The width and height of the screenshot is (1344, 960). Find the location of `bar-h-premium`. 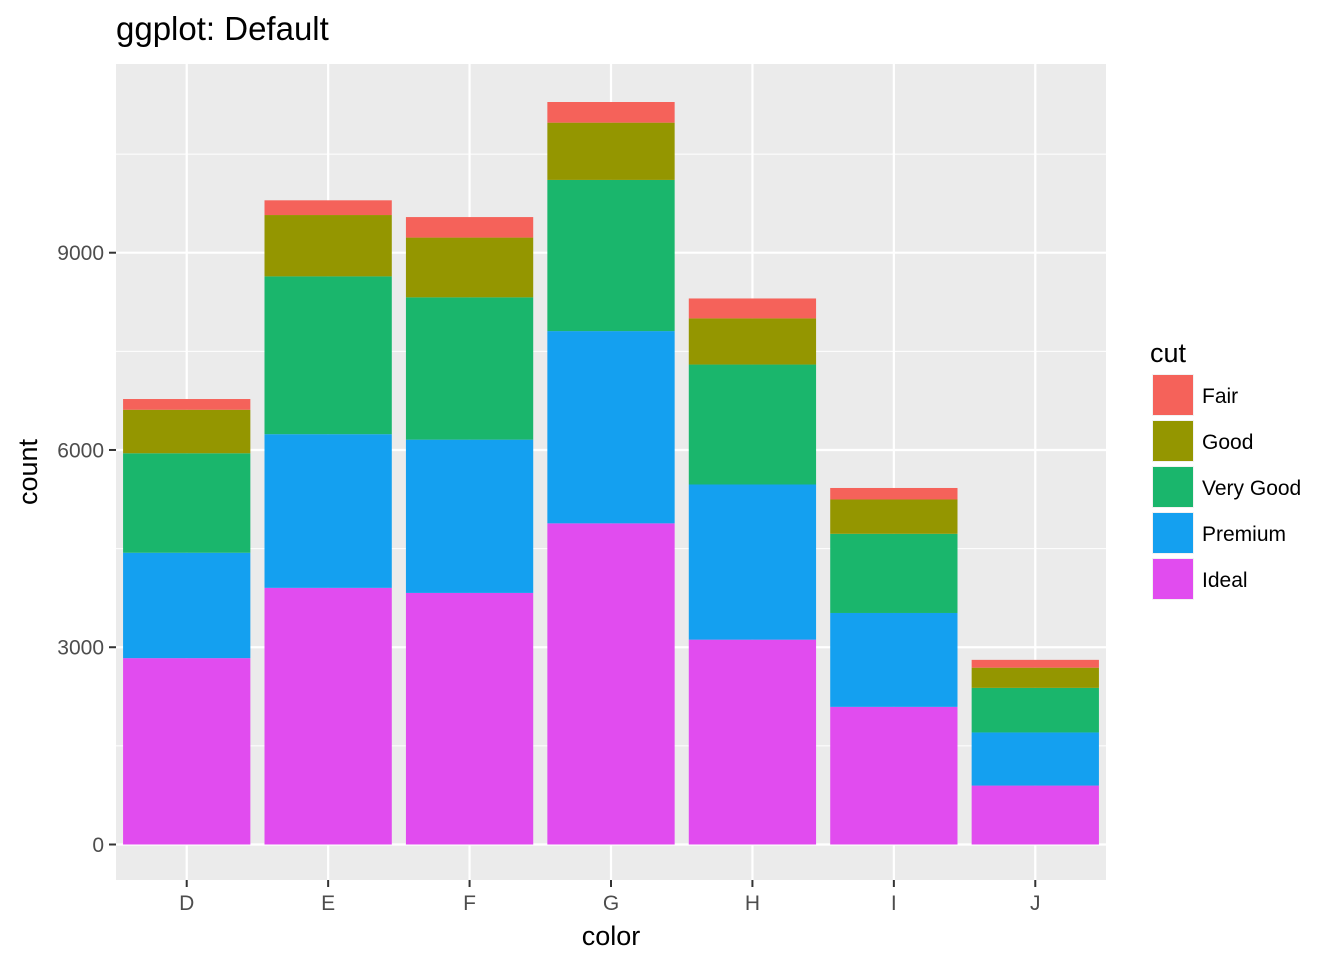

bar-h-premium is located at coordinates (752, 562).